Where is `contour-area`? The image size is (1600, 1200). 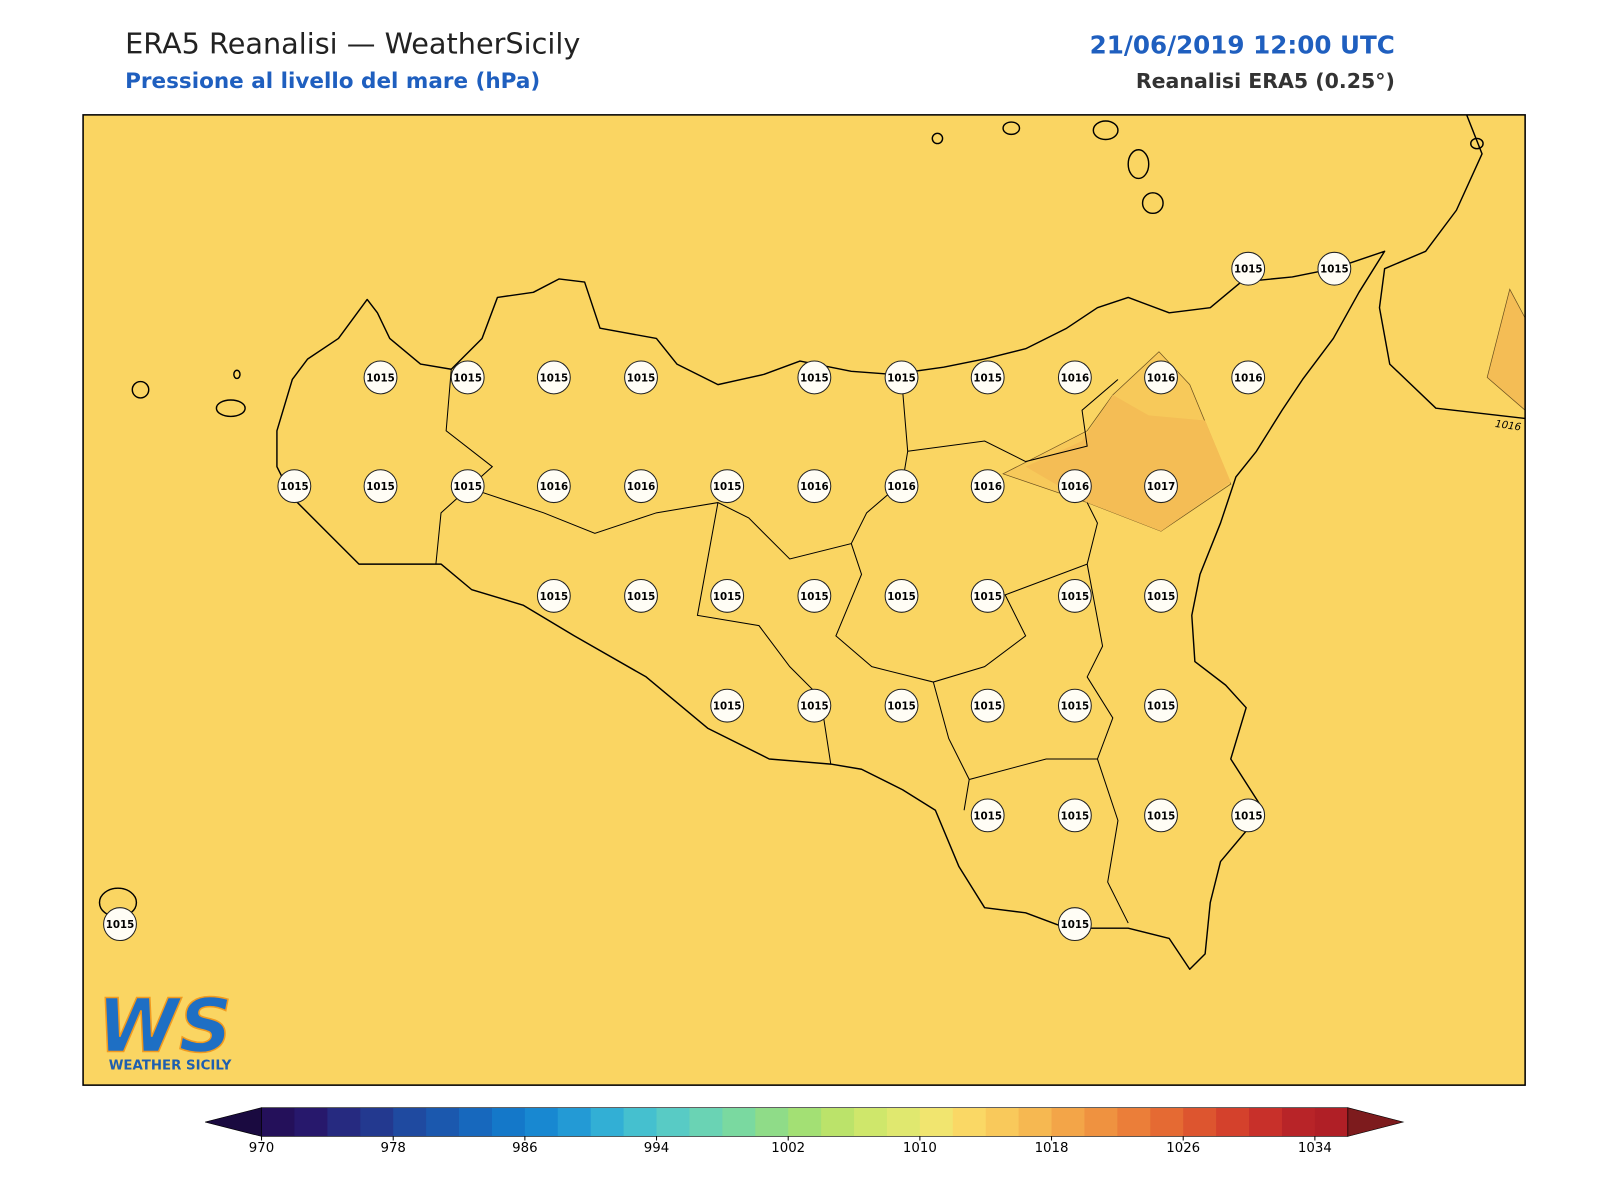
contour-area is located at coordinates (1128, 463).